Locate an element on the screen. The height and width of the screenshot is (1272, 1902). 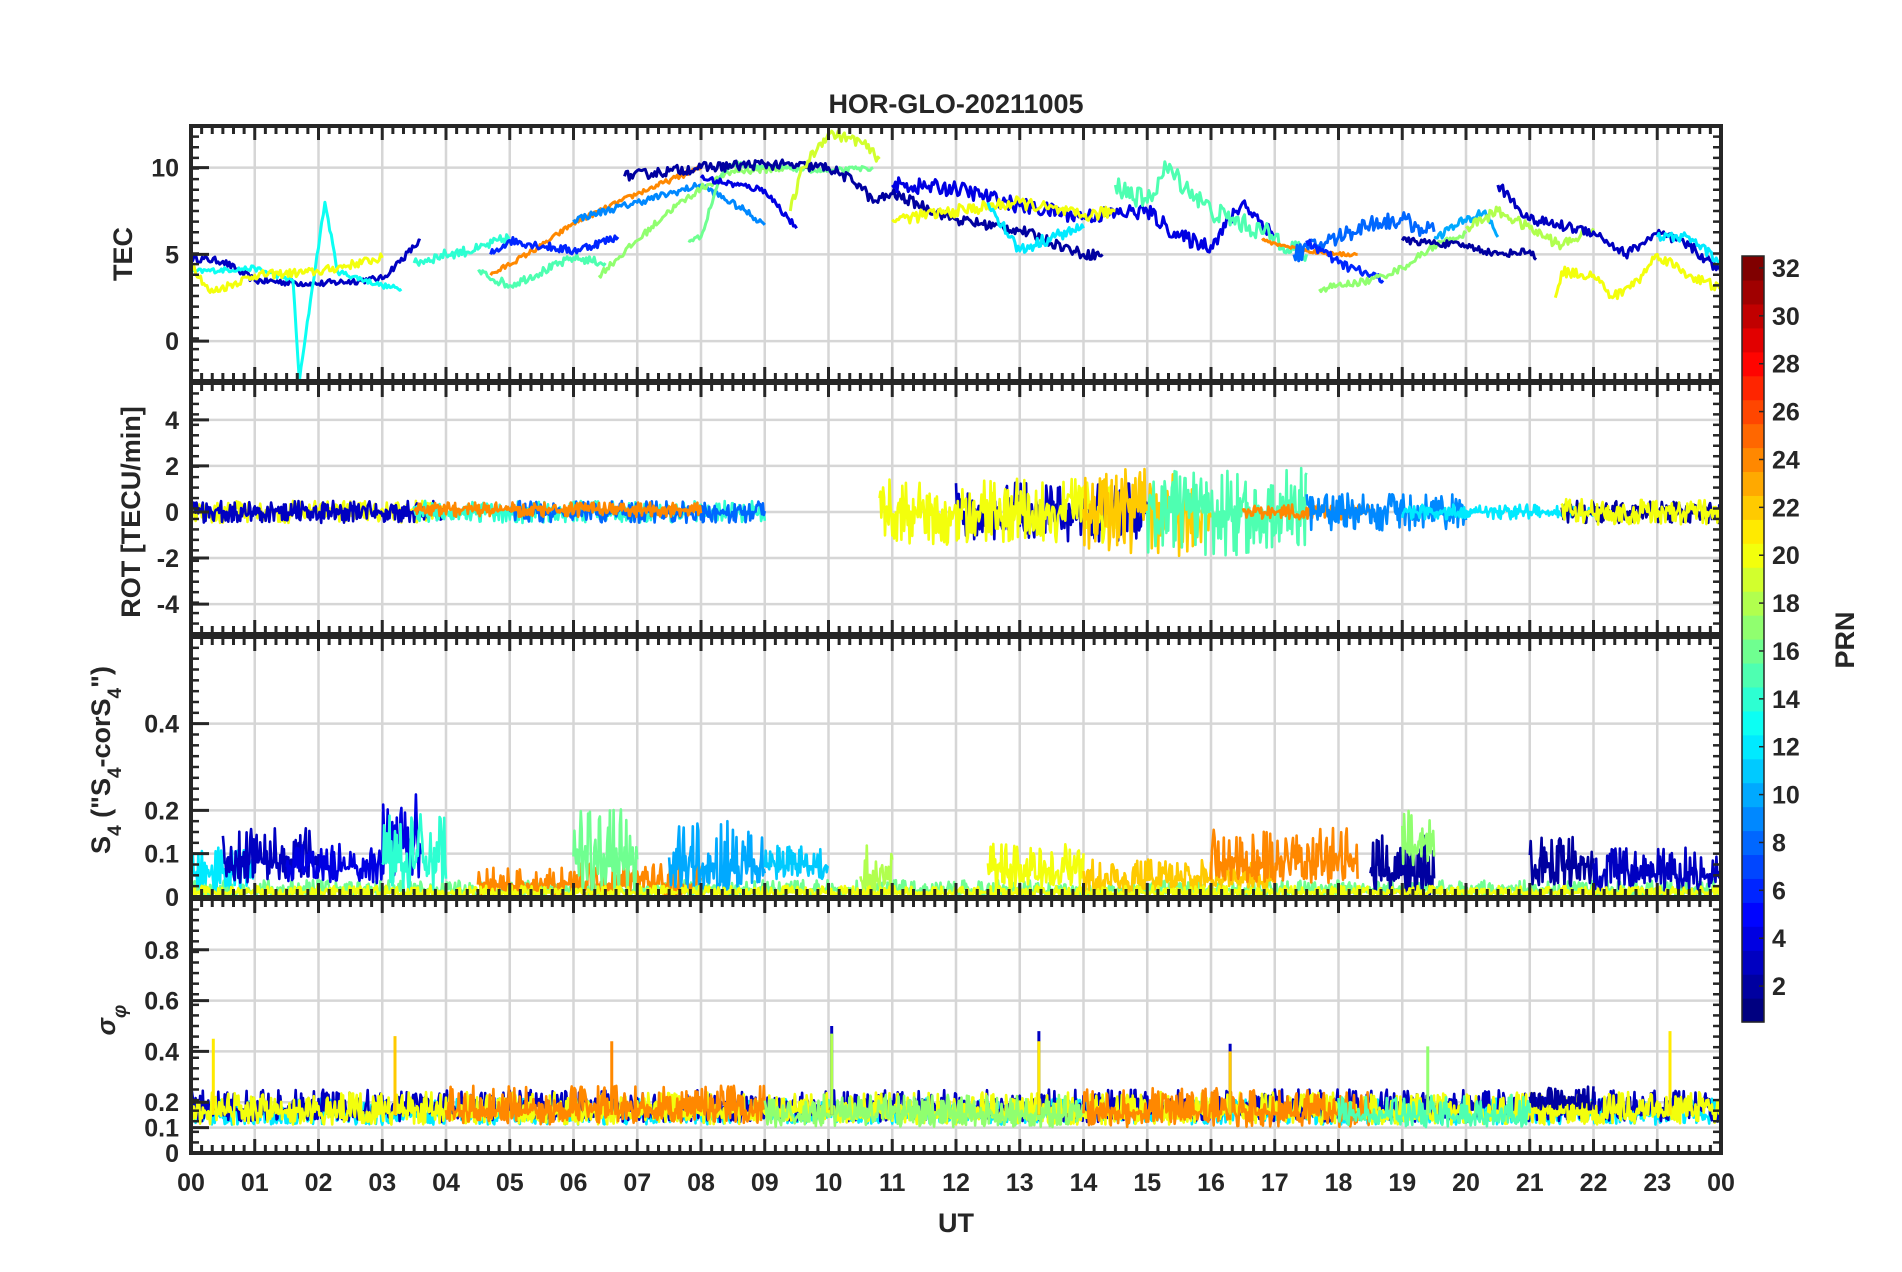
y-tick-label: 5 is located at coordinates (172, 255).